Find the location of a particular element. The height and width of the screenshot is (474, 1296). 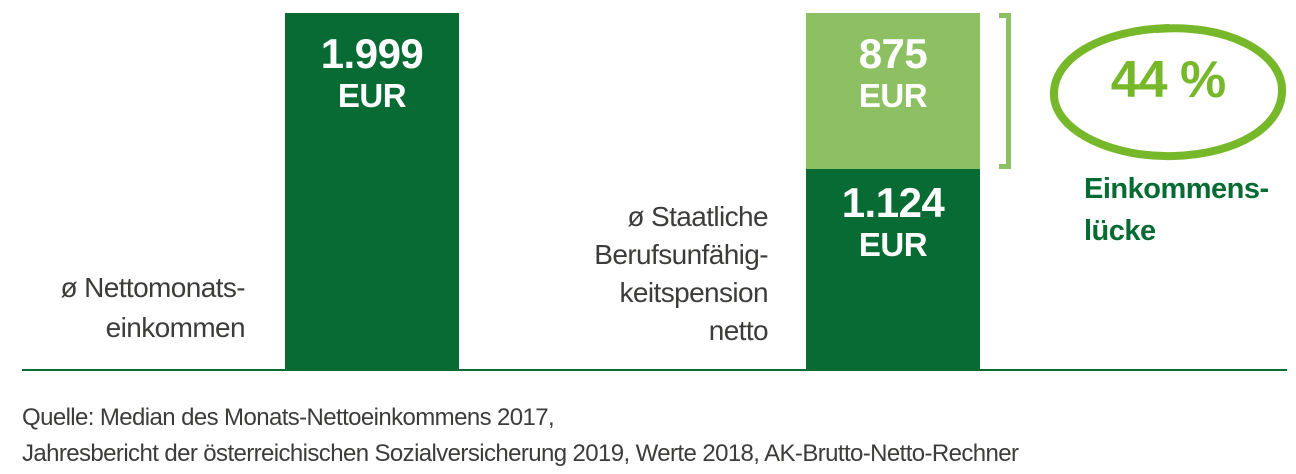

bar-label-net-income: ø Nettomonats- einkommen is located at coordinates (152, 307).